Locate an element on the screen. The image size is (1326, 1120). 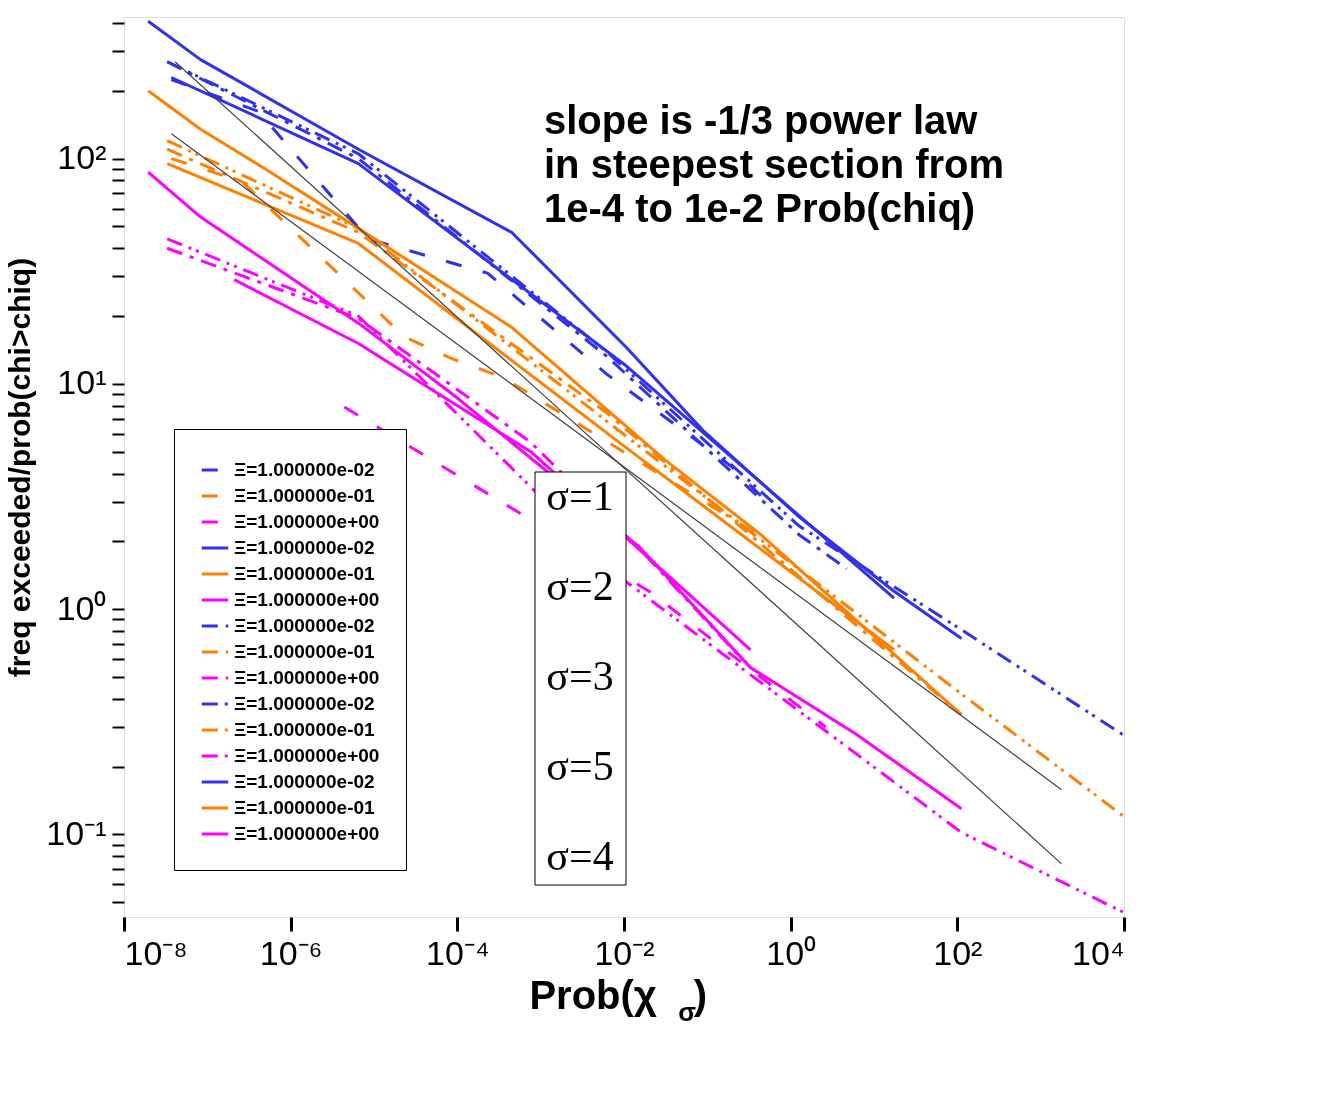
x-tick-label: 10² is located at coordinates (958, 952).